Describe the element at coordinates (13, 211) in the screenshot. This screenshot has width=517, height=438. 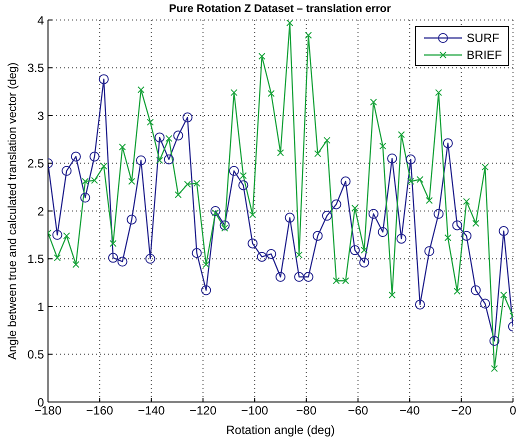
I see `y-axis-title: Angle between true and calculated translation vector (deg)` at that location.